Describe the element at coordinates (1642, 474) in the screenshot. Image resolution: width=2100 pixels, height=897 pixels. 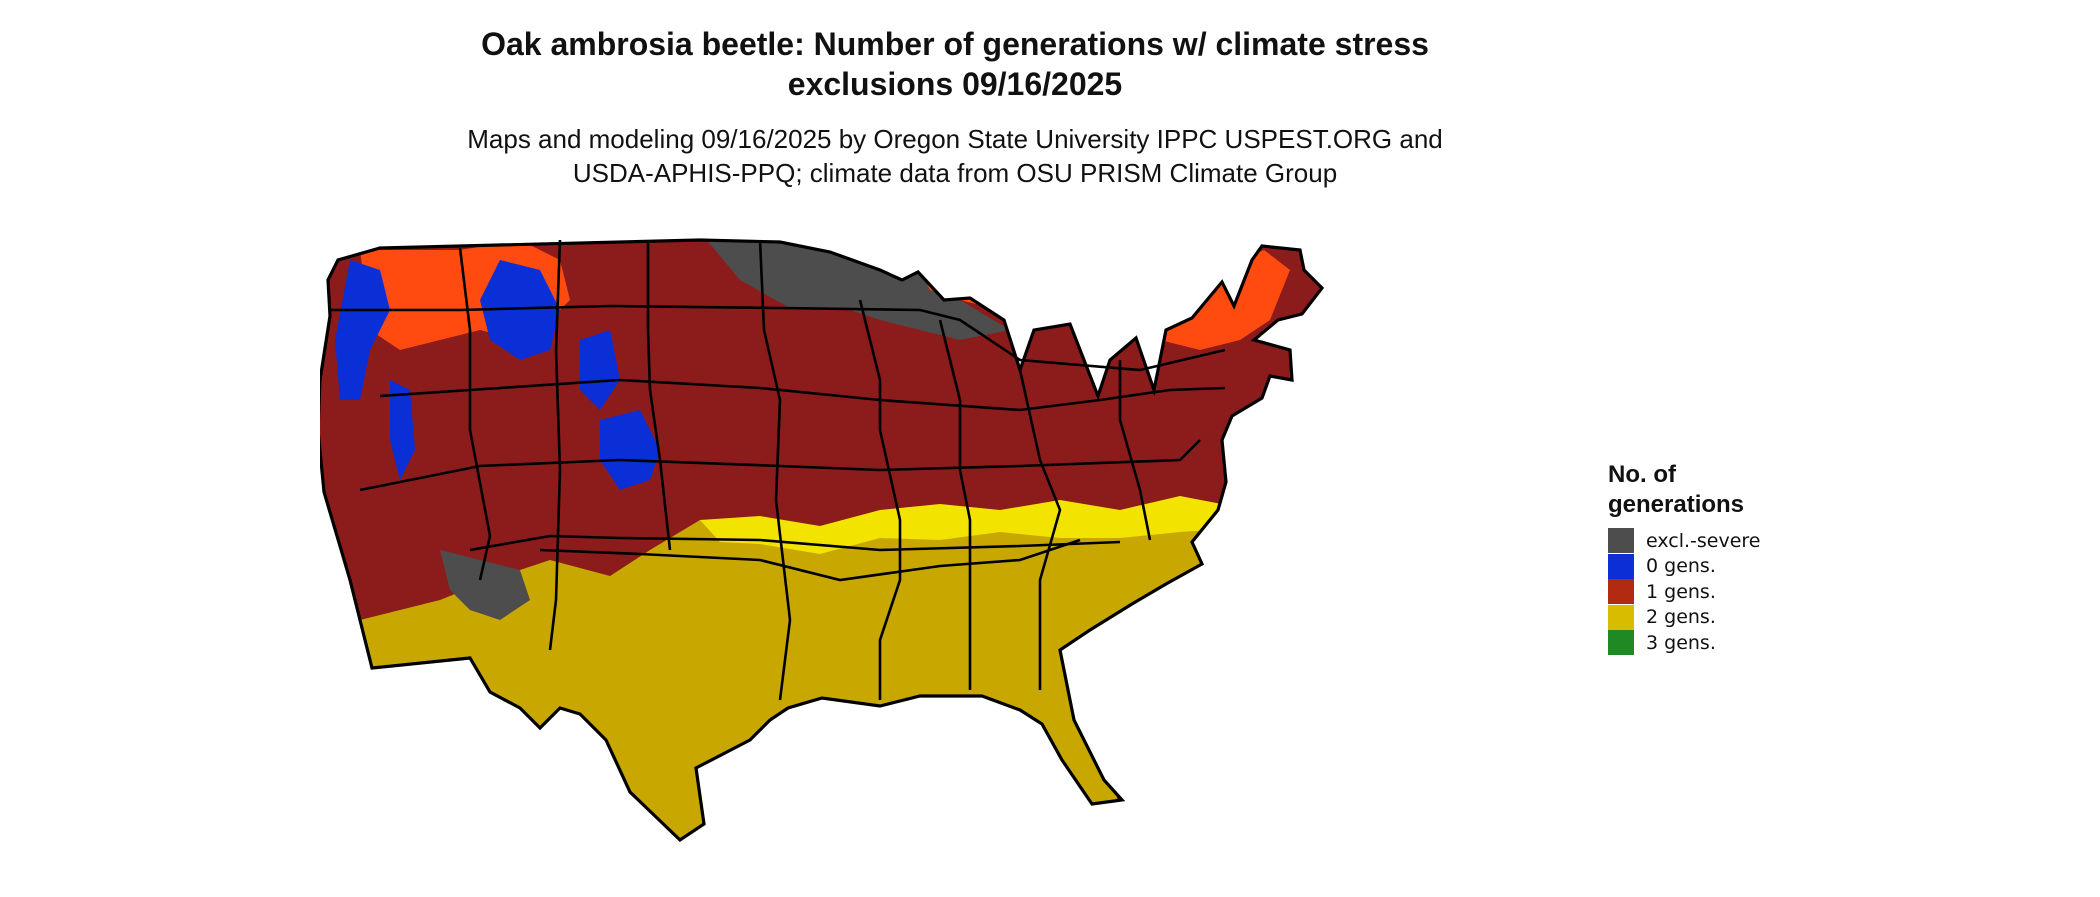
I see `legend-title-line1: No. of` at that location.